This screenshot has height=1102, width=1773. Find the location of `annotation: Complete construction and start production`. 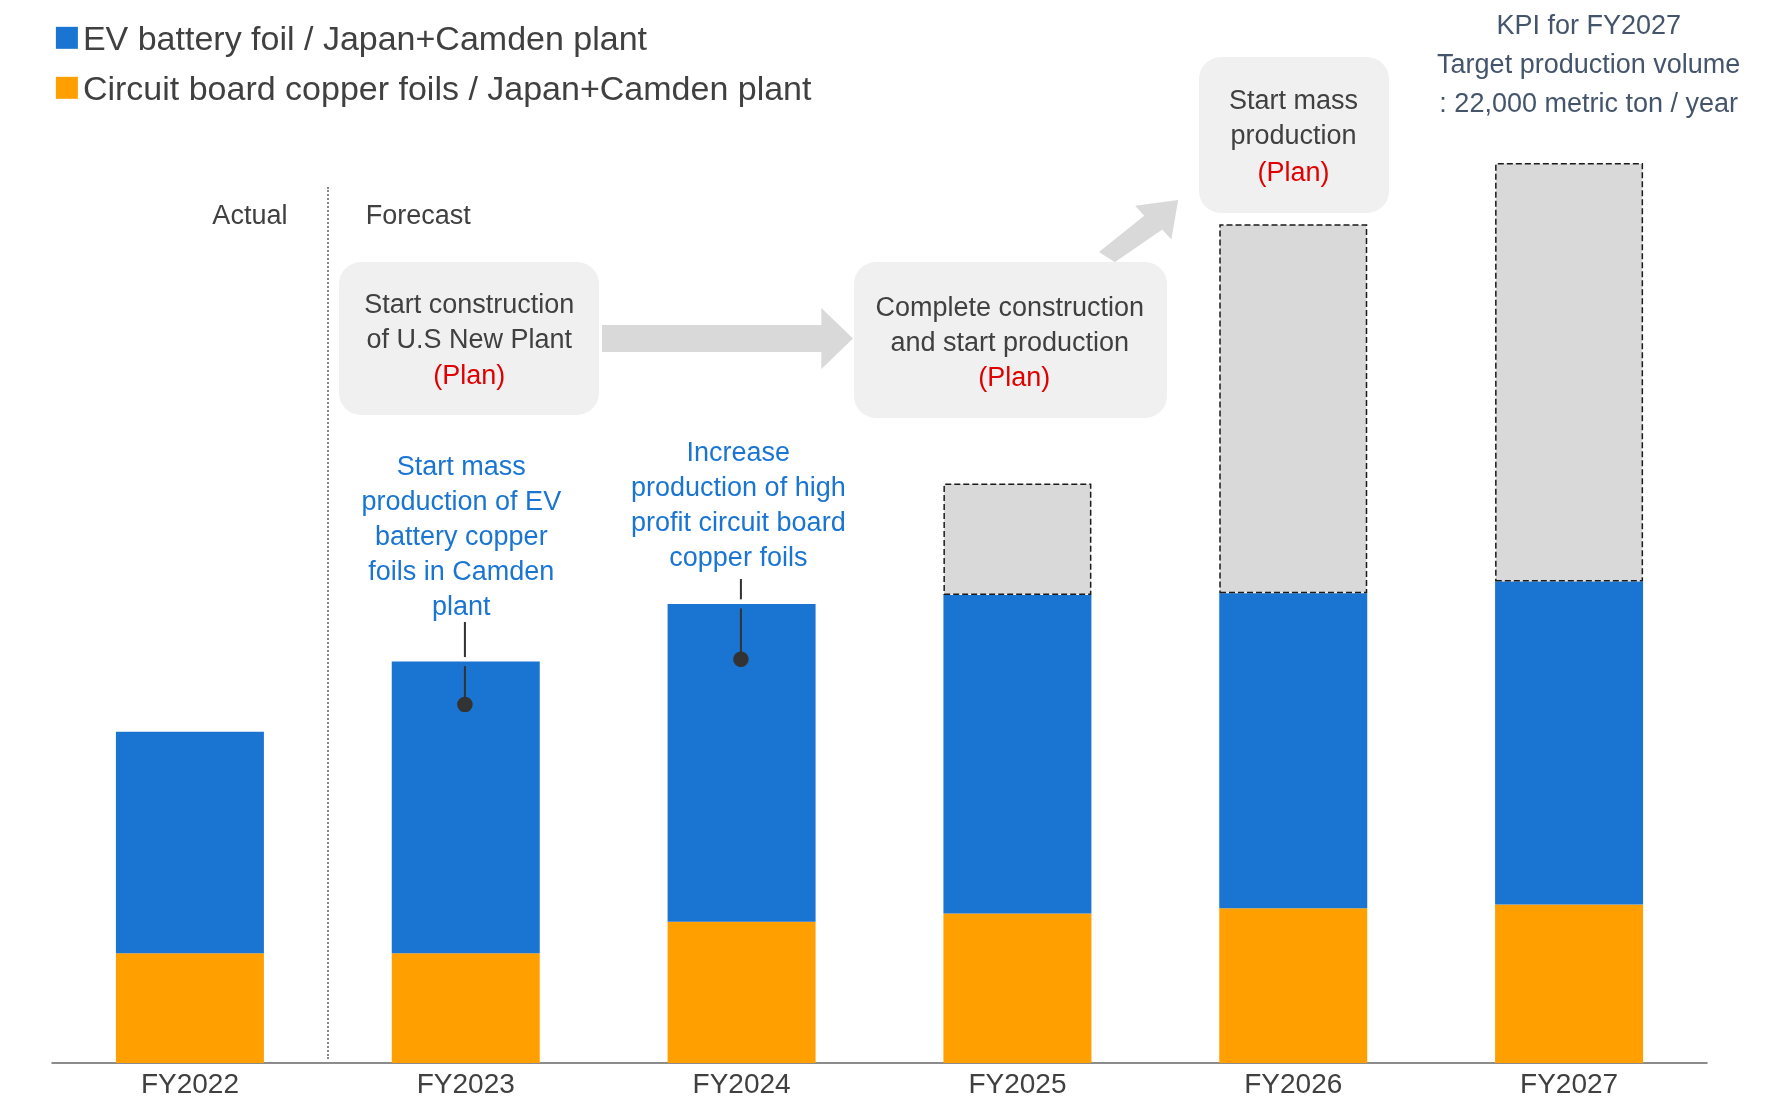

annotation: Complete construction and start production is located at coordinates (1010, 324).